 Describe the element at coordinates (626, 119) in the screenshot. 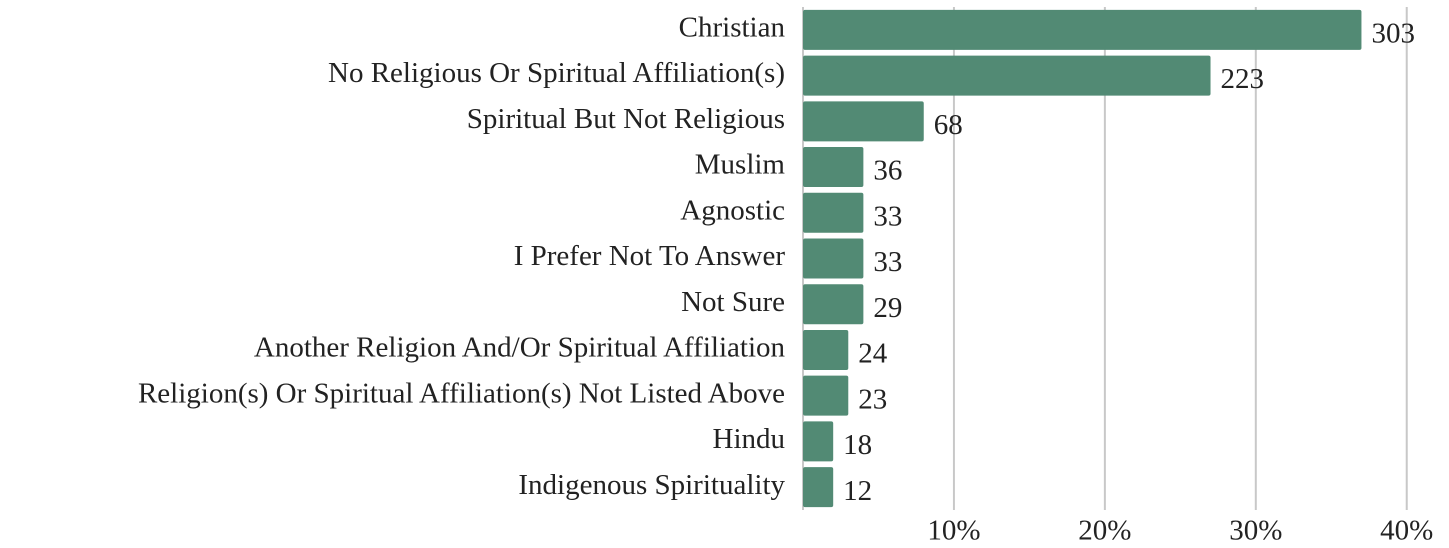

I see `category-label: Spiritual But Not Religious` at that location.